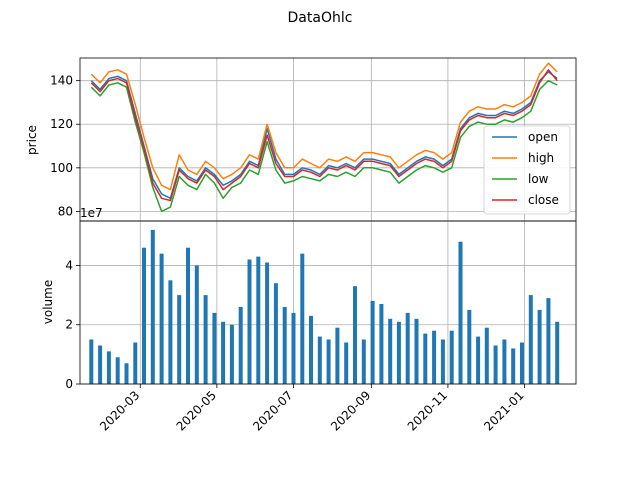 The image size is (640, 480). What do you see at coordinates (272, 410) in the screenshot?
I see `x-tick-label: 2020-07` at bounding box center [272, 410].